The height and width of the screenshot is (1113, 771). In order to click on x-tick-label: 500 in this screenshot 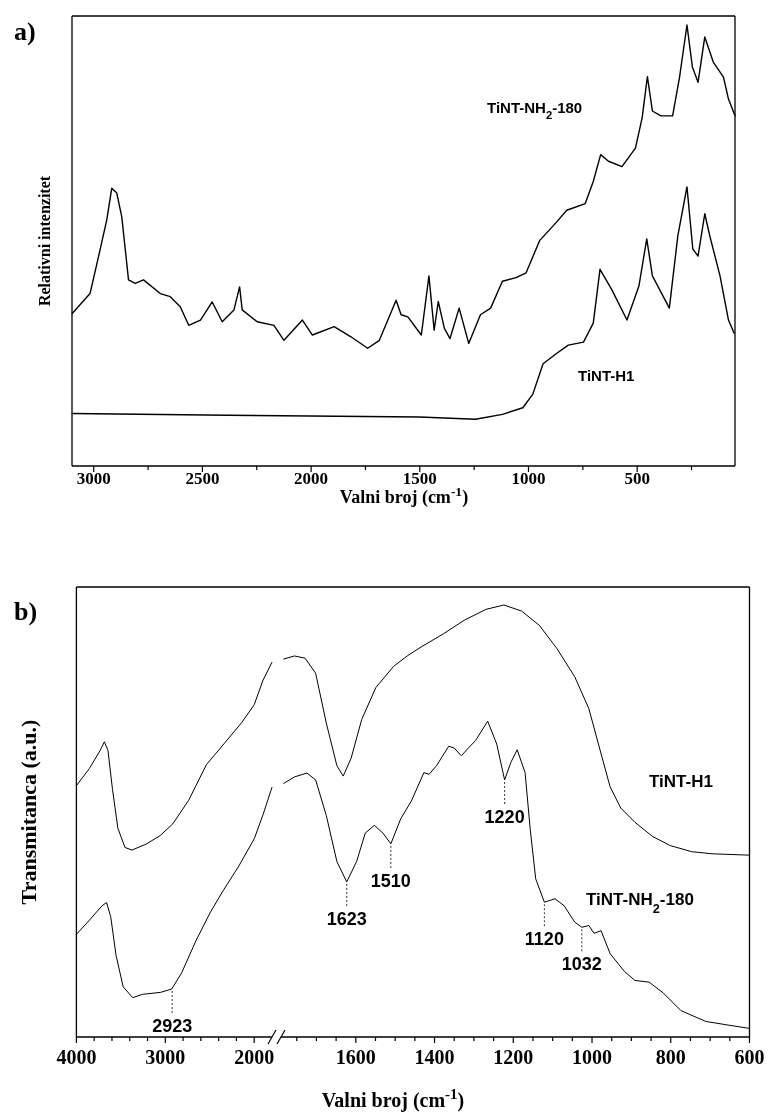, I will do `click(637, 478)`.